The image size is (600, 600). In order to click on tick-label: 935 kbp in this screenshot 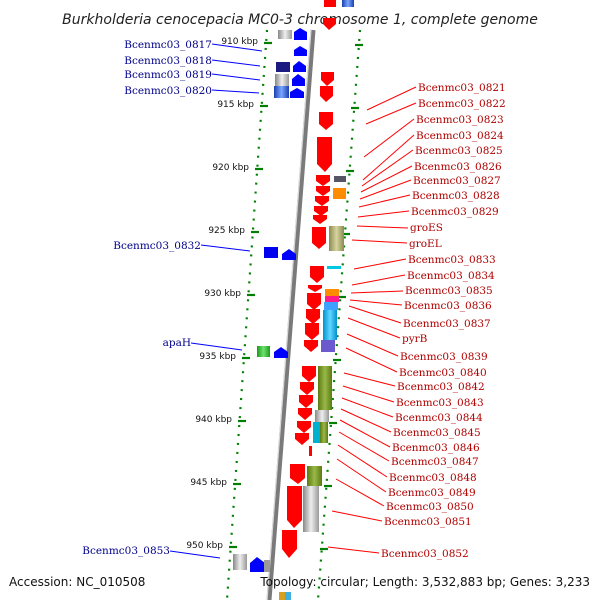, I will do `click(217, 357)`.